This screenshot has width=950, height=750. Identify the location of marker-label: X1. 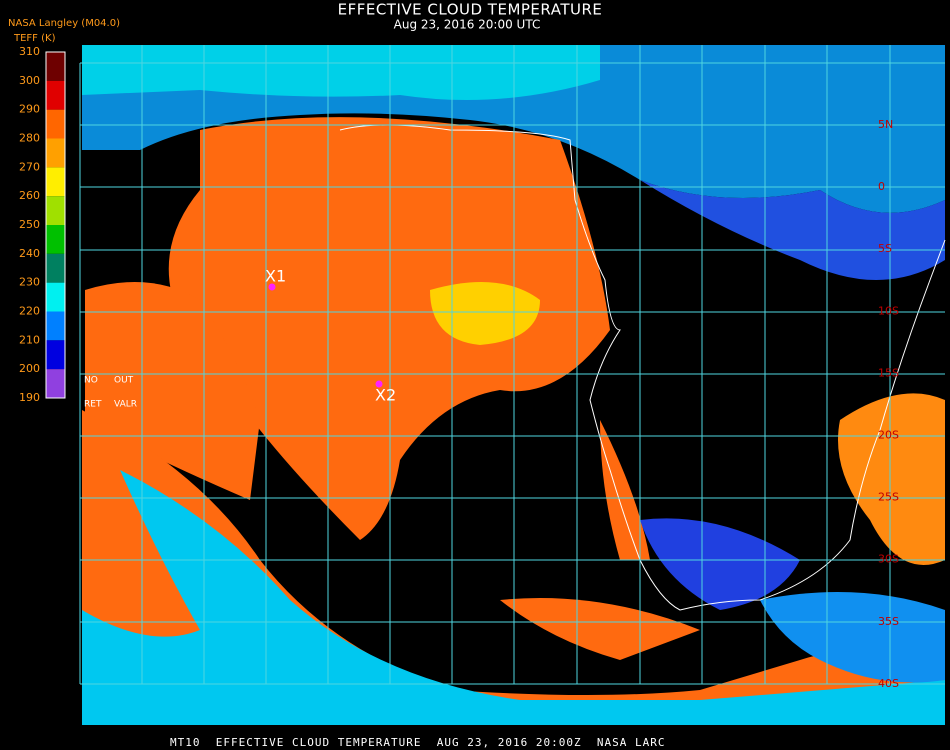
(275, 276).